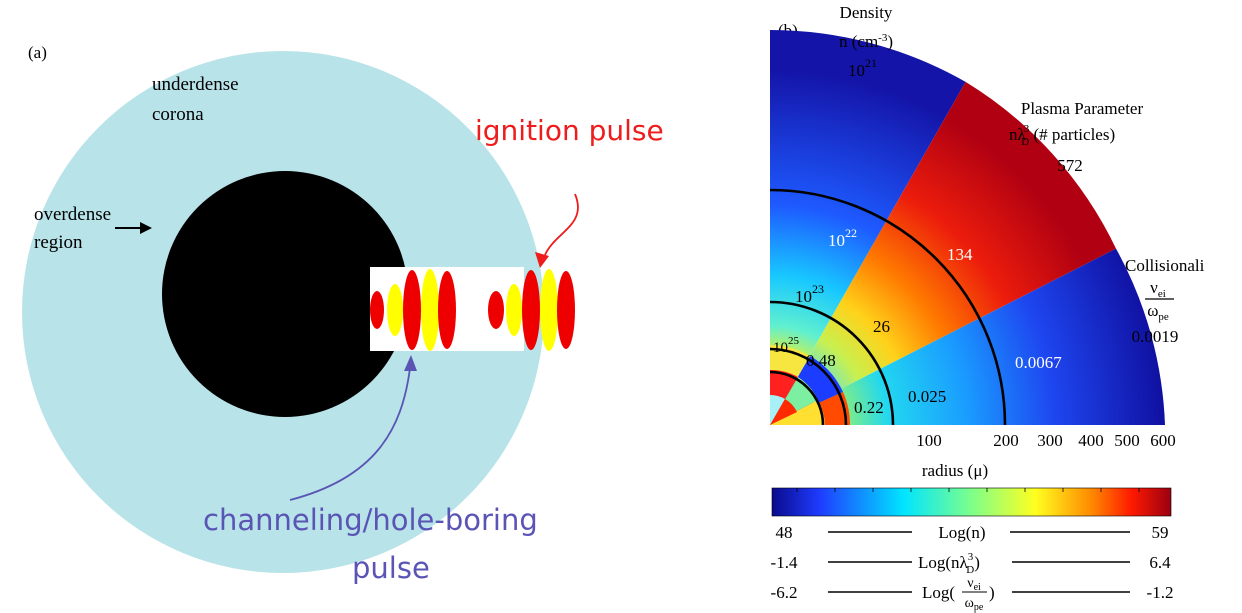 The height and width of the screenshot is (613, 1242). I want to click on radius-tick-label: 300, so click(1050, 440).